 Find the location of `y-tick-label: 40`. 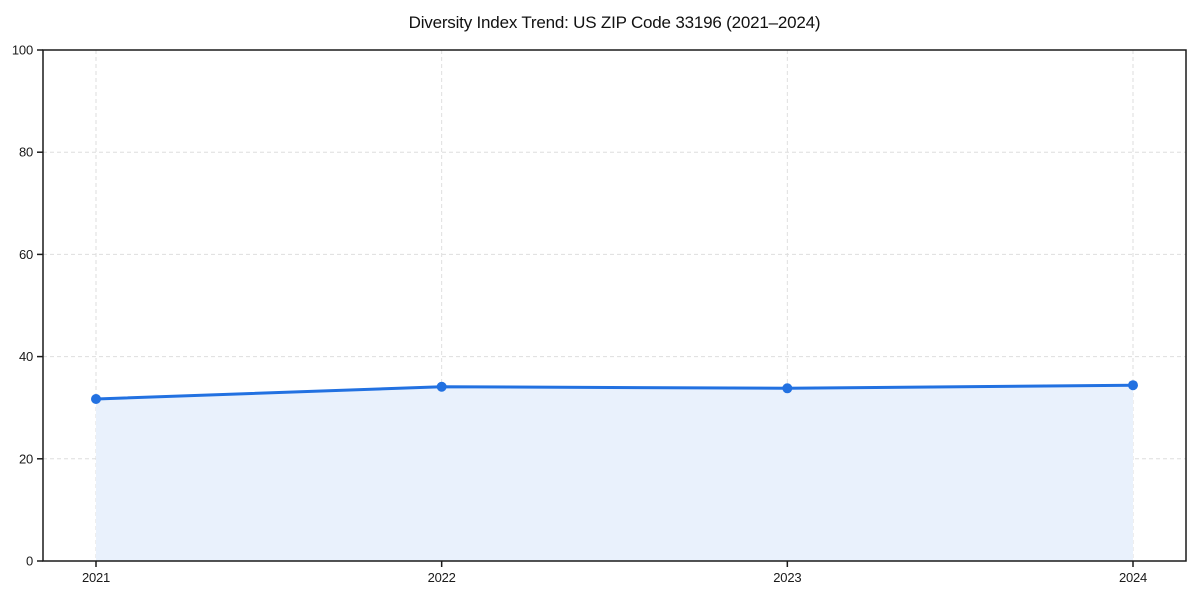

y-tick-label: 40 is located at coordinates (26, 356).